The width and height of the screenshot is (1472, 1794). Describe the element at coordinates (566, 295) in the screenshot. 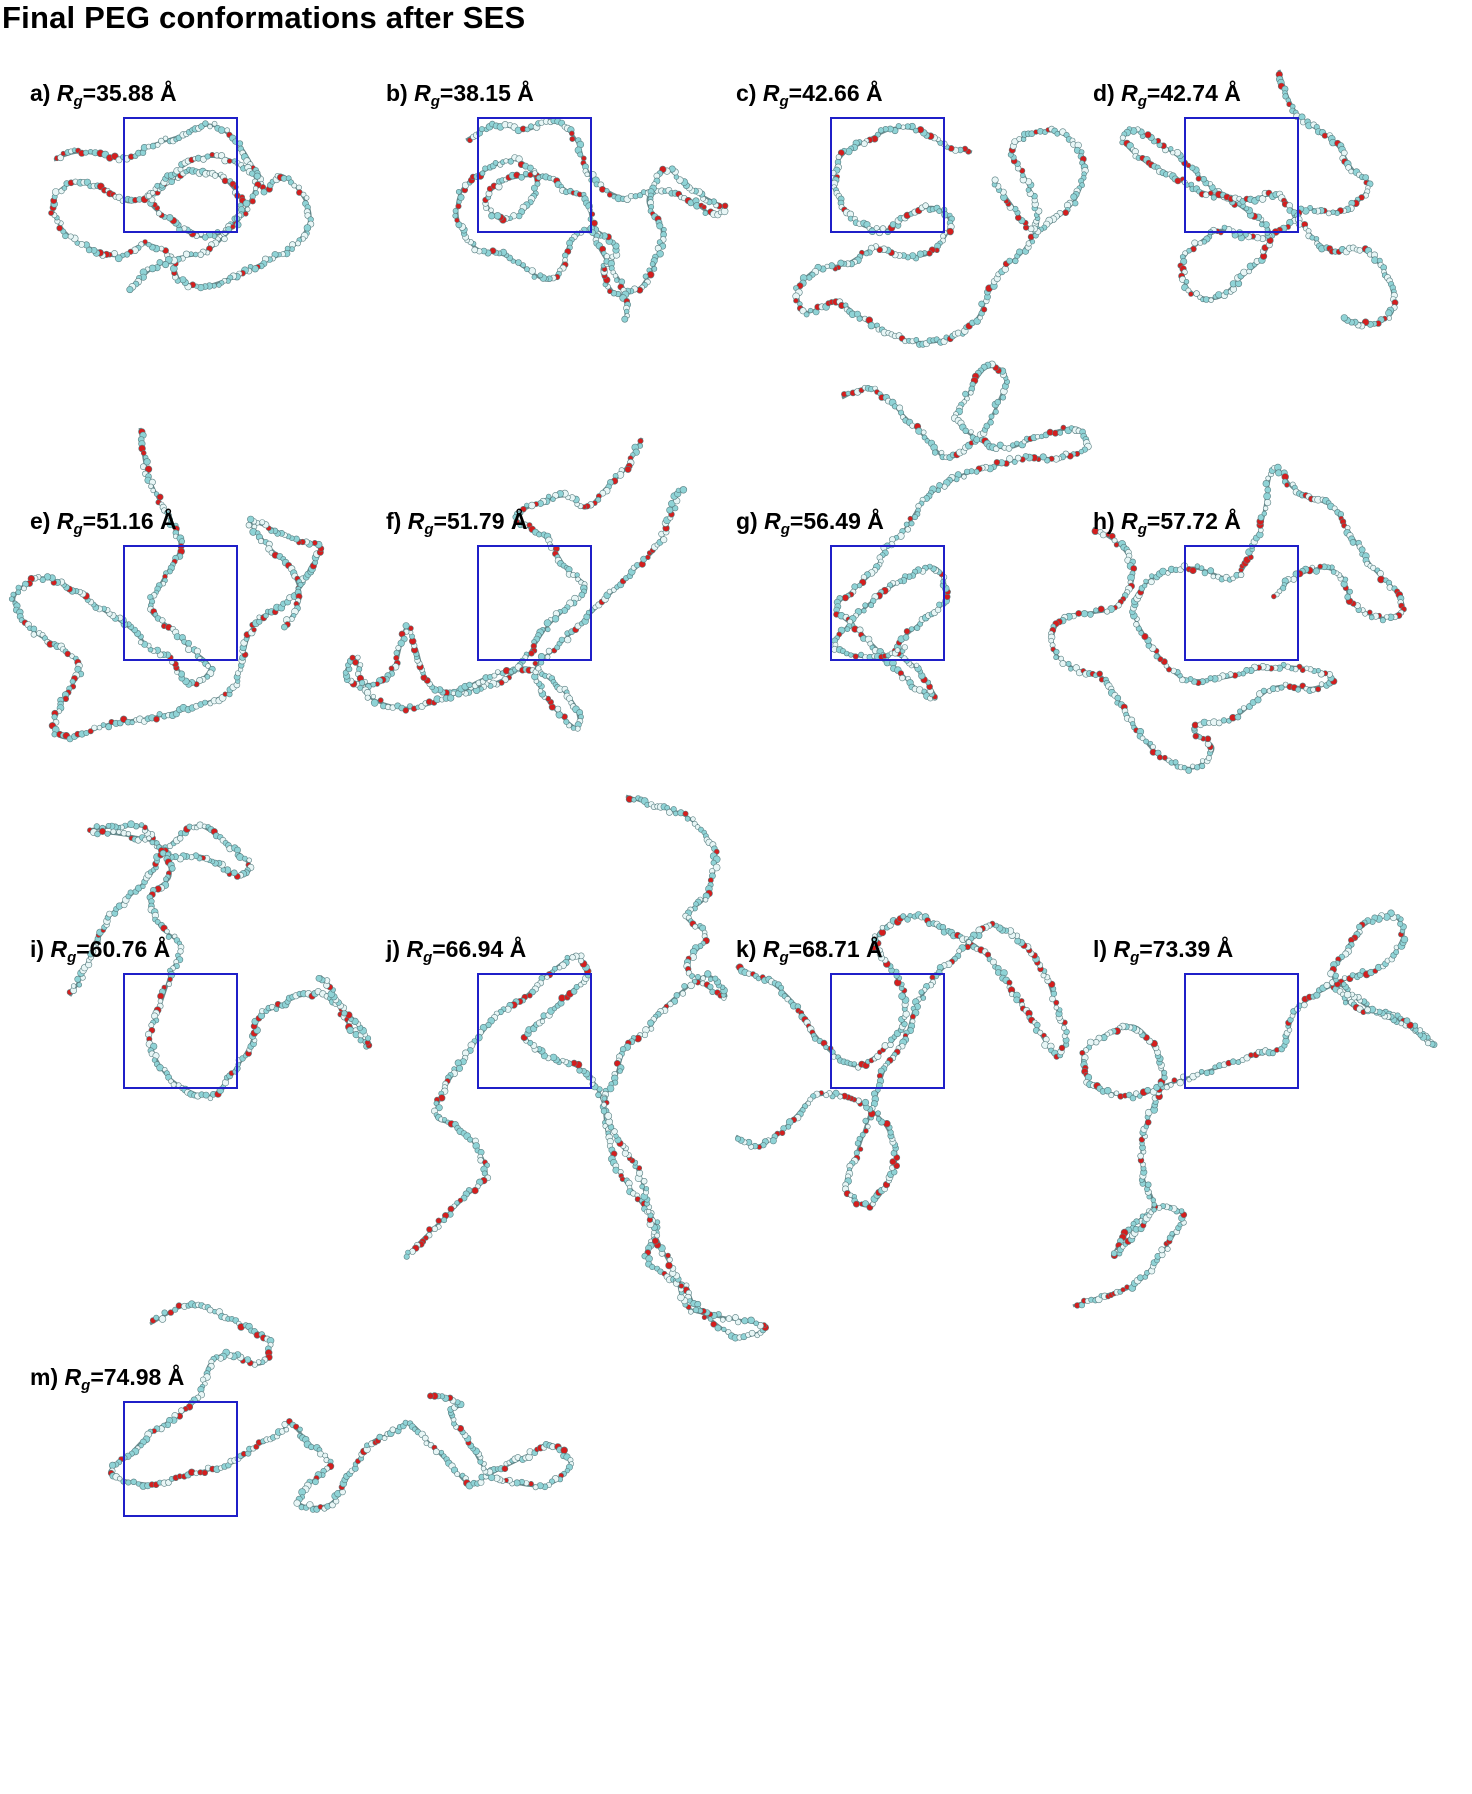

I see `panel-b: b) Rg=38.15 Å` at that location.